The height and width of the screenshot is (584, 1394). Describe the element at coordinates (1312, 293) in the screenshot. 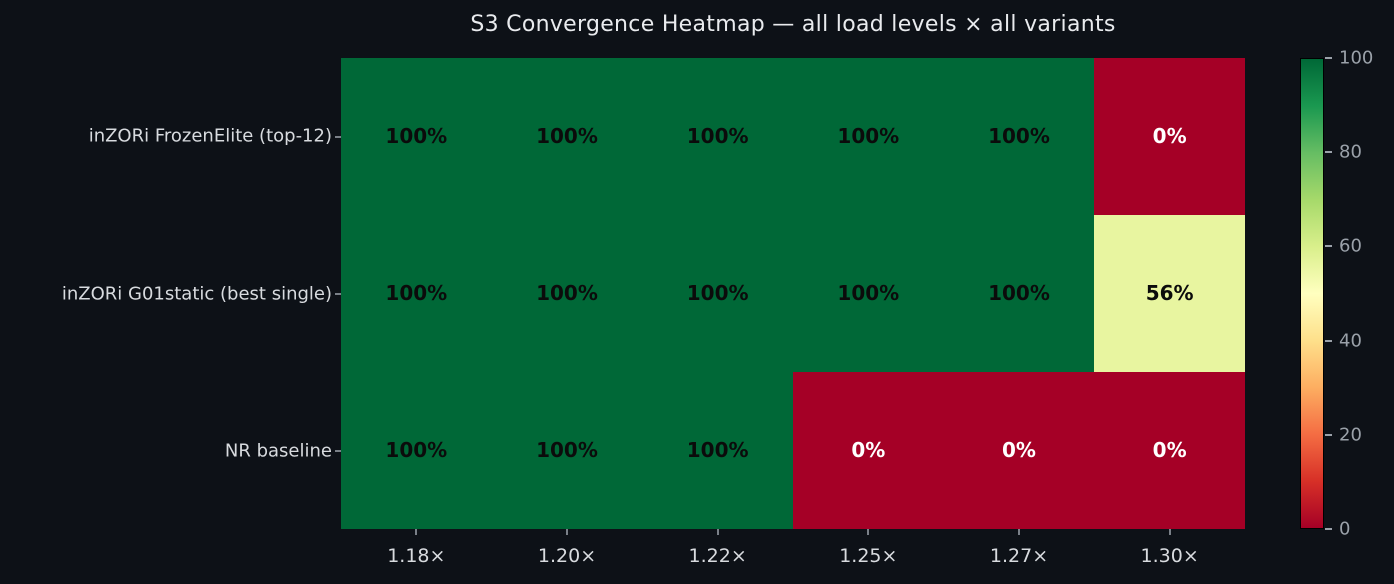

I see `colorbar` at that location.